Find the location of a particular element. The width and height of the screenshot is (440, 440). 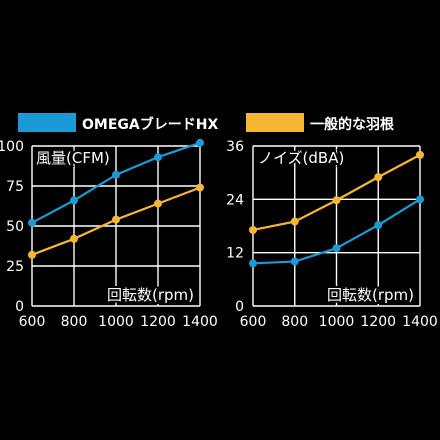

legend-label-omega: OMEGAブレードHX is located at coordinates (150, 124).